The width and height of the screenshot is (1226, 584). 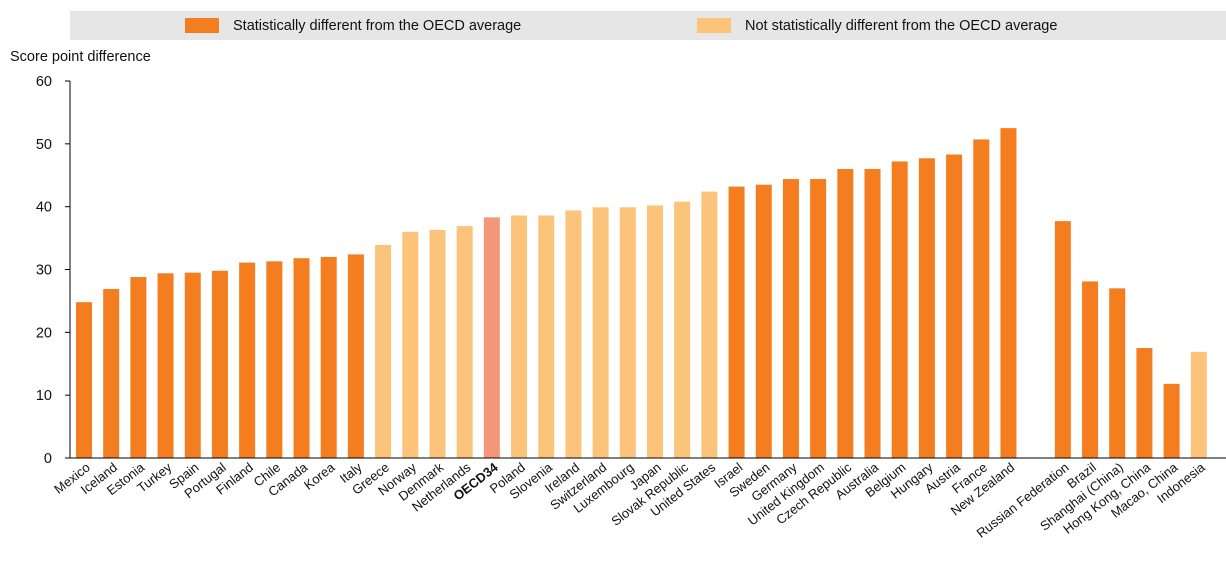 I want to click on bar-chile, so click(x=274, y=359).